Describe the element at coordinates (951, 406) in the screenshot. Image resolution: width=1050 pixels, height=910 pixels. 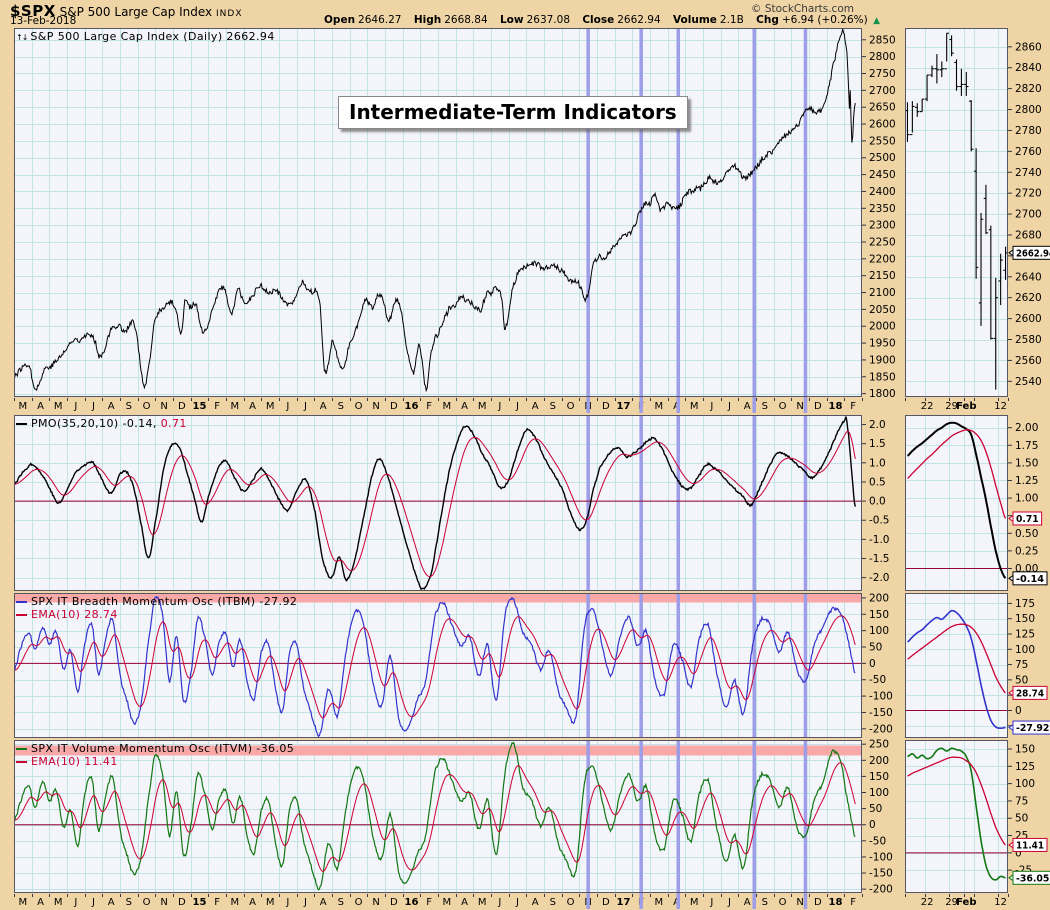
I see `svg-text: 29` at that location.